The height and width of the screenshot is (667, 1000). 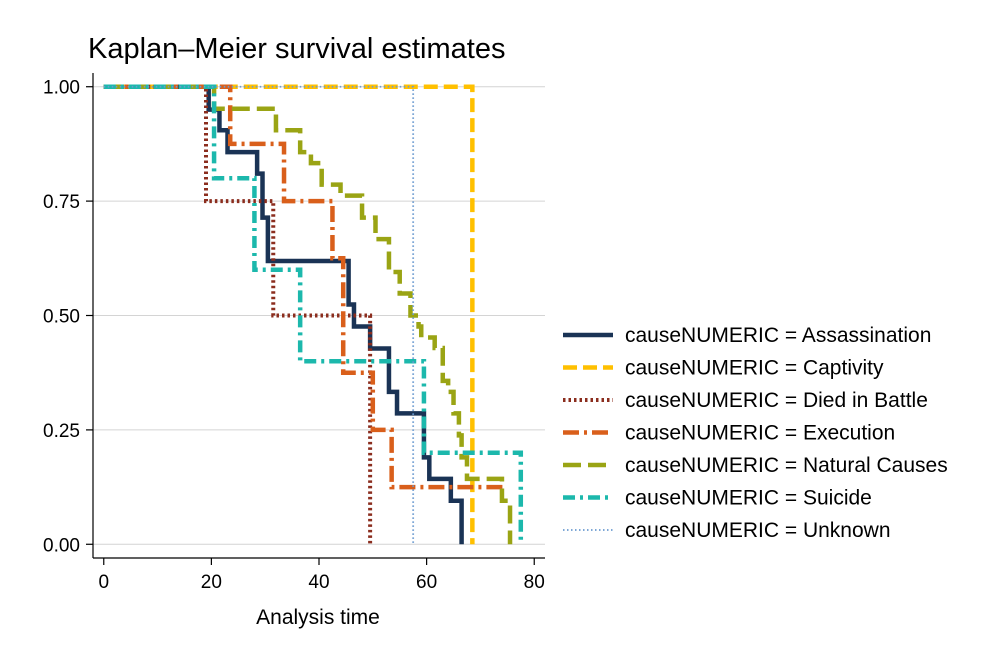 I want to click on legend-label-2: causeNUMERIC = Captivity, so click(x=754, y=368).